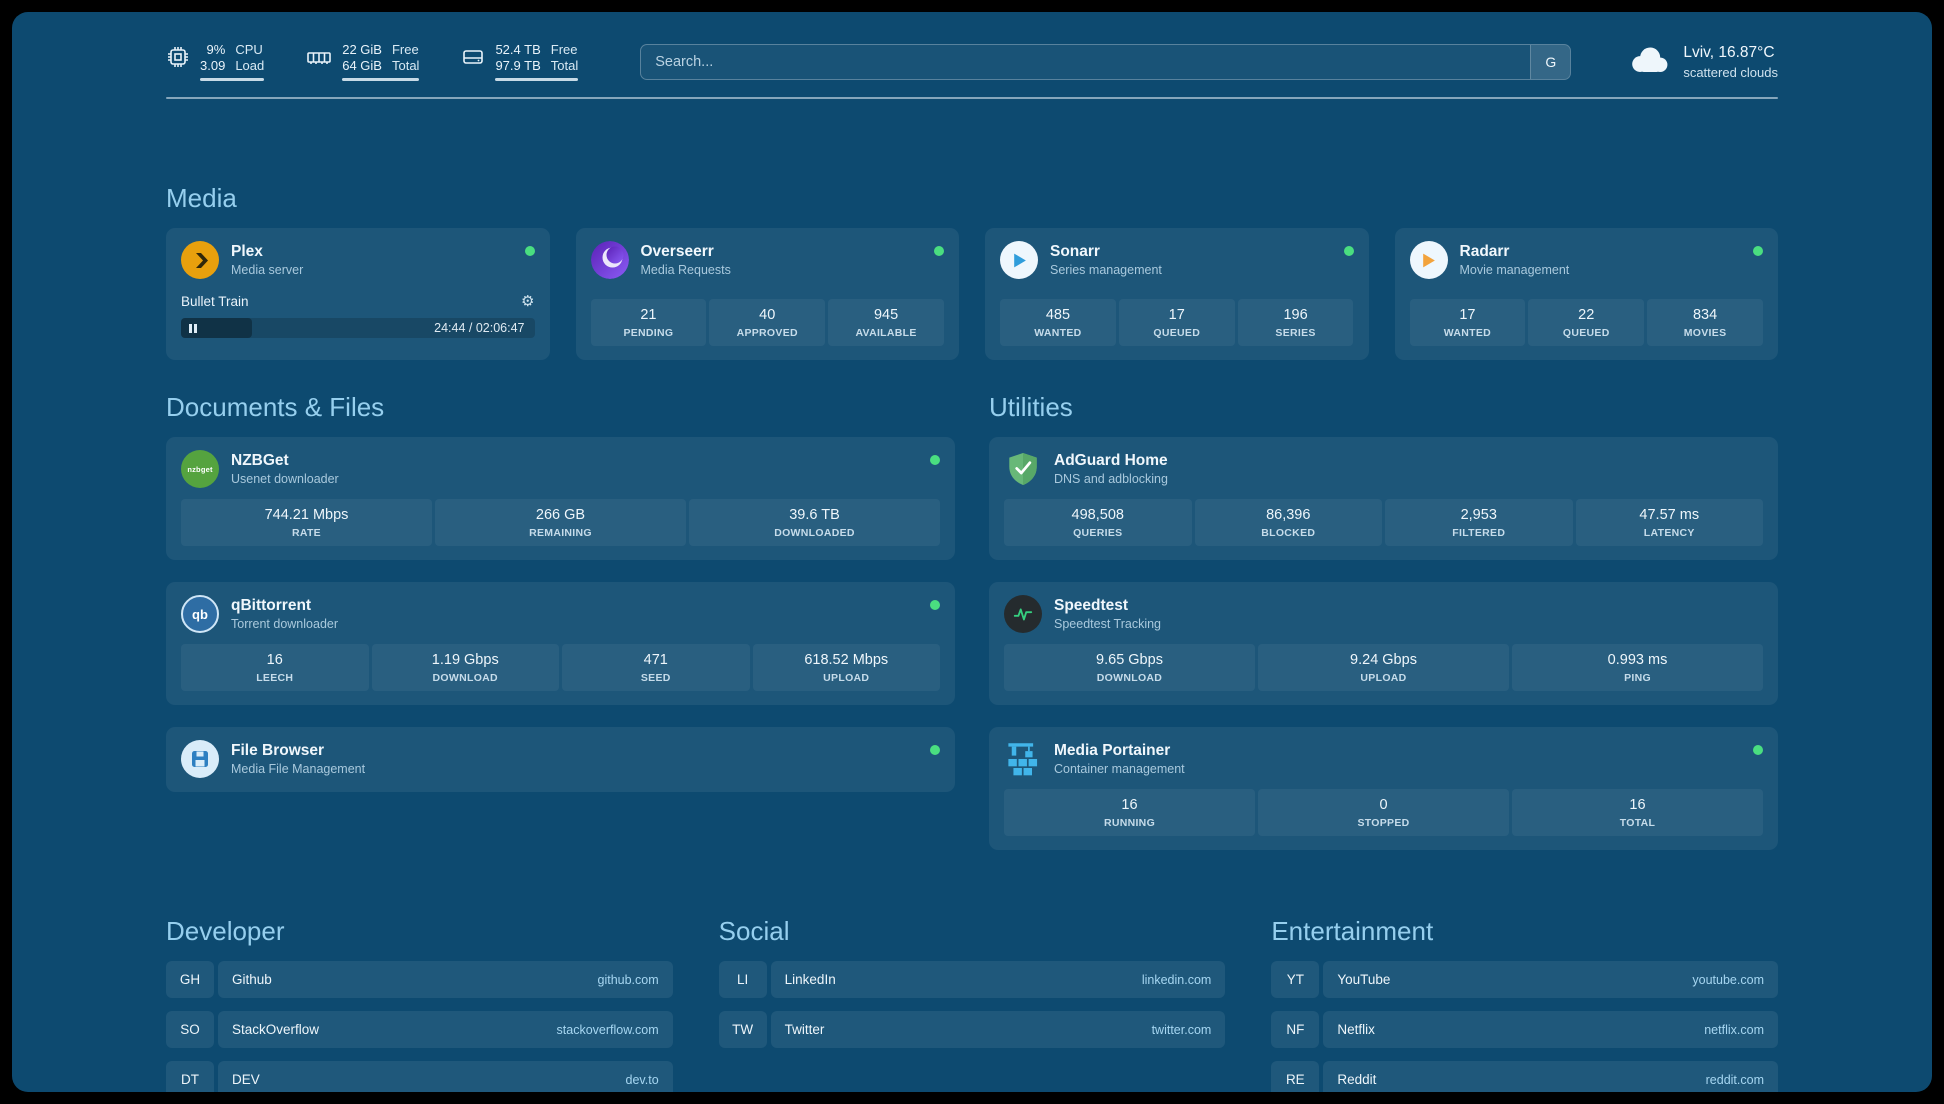 The image size is (1944, 1104). I want to click on bookmark-abbr: YT, so click(1295, 979).